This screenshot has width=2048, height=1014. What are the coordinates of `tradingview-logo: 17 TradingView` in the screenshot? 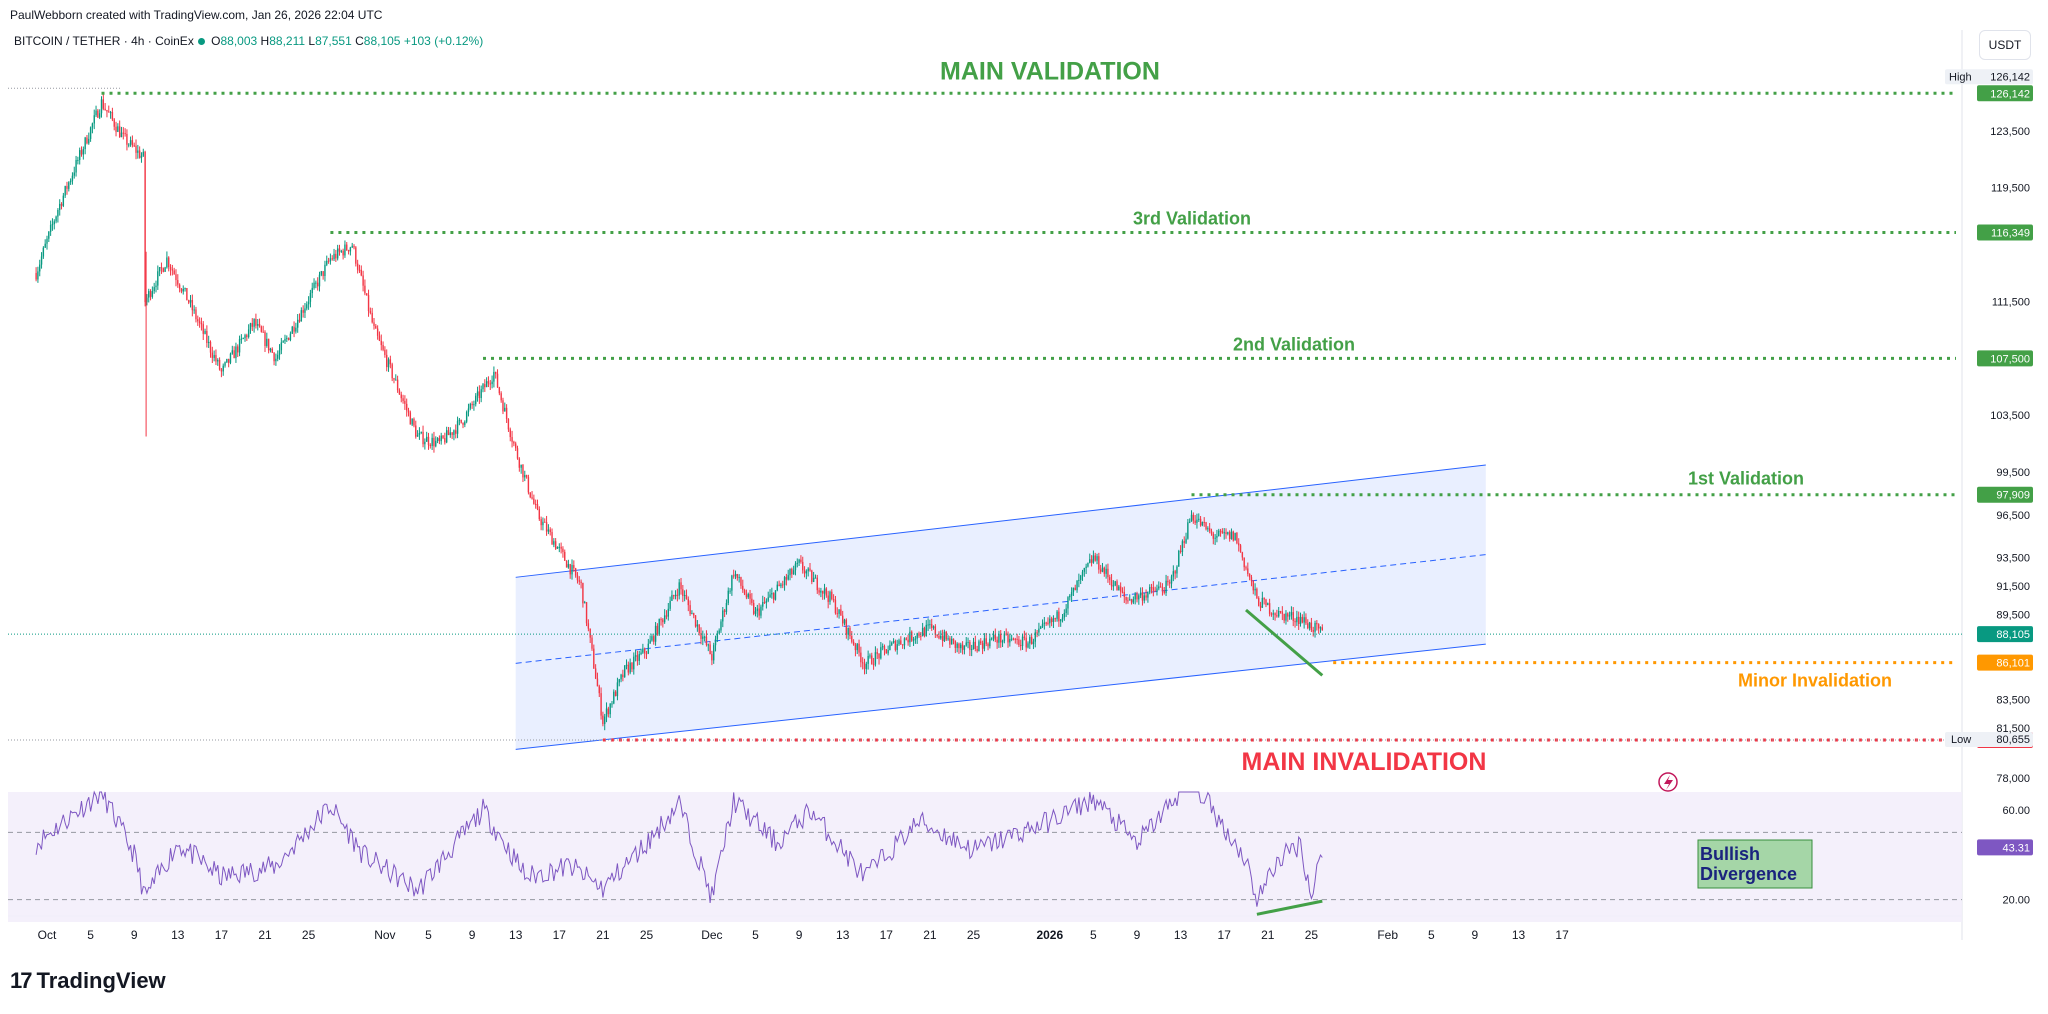 It's located at (88, 981).